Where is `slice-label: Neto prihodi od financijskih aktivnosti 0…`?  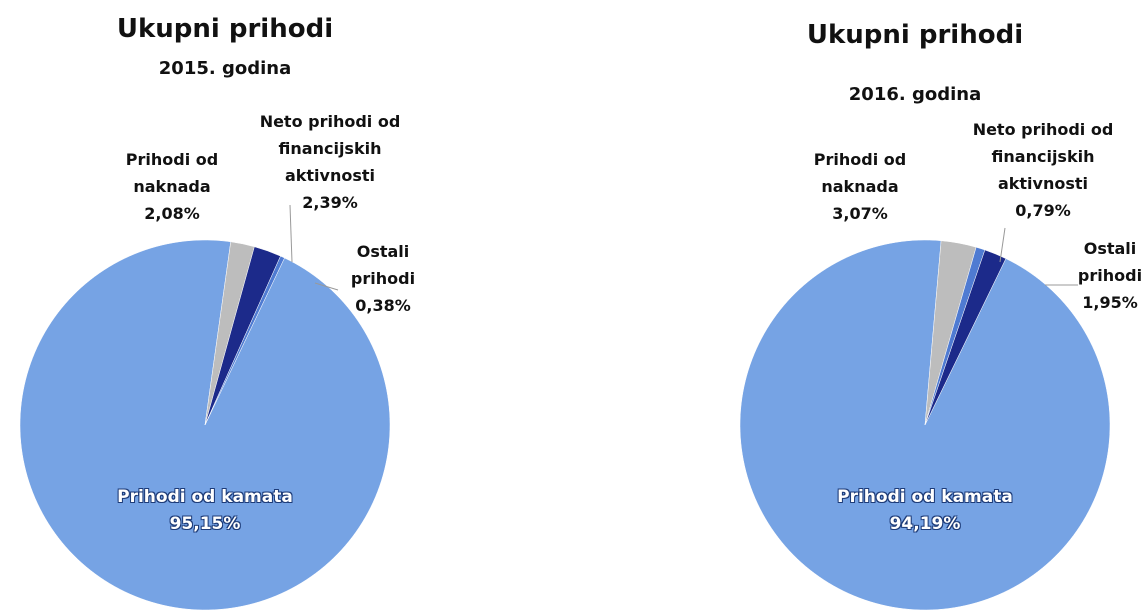
slice-label: Neto prihodi od financijskih aktivnosti 0… is located at coordinates (1043, 170).